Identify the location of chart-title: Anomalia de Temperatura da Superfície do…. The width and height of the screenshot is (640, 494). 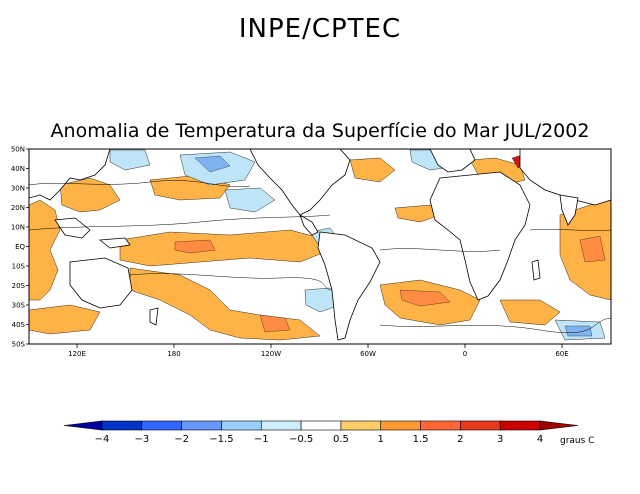
(320, 131).